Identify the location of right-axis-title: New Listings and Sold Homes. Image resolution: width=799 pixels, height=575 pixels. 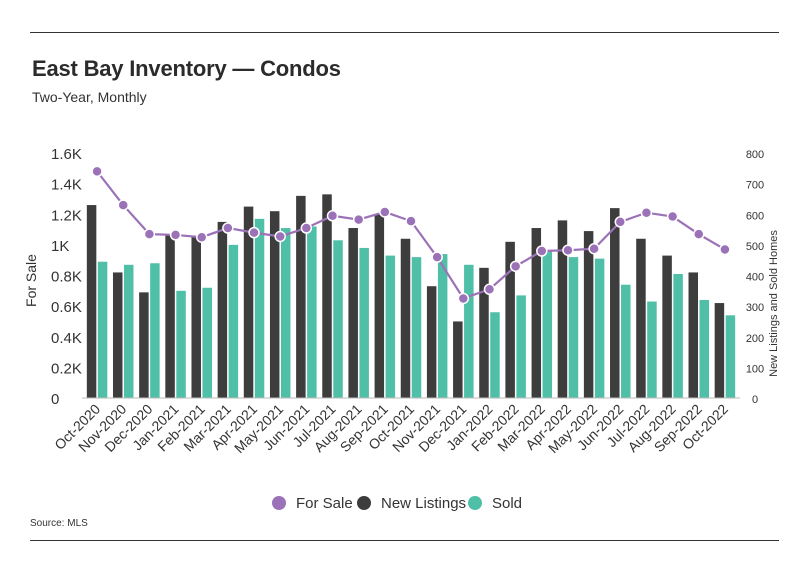
(774, 303).